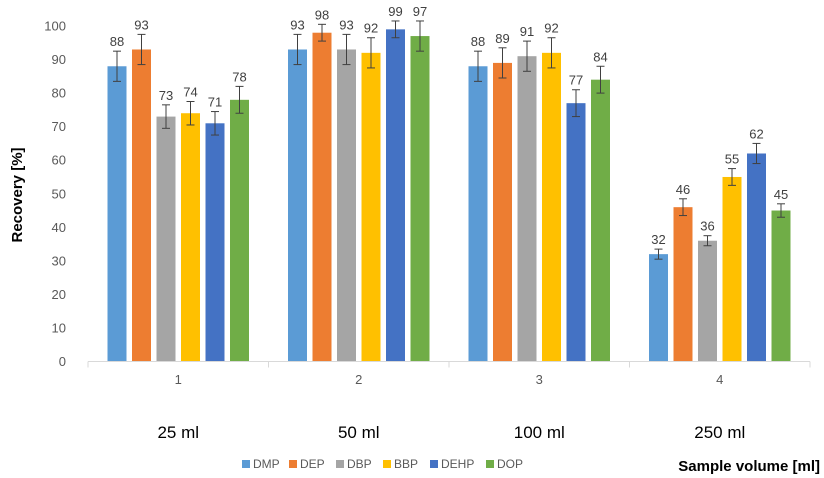 The image size is (824, 478). I want to click on y-tick-label: 0, so click(62, 361).